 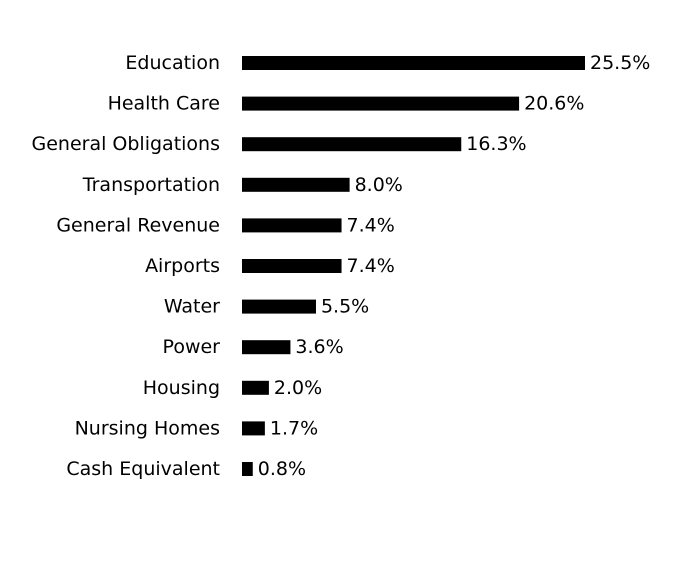 What do you see at coordinates (164, 104) in the screenshot?
I see `category-label: Health Care` at bounding box center [164, 104].